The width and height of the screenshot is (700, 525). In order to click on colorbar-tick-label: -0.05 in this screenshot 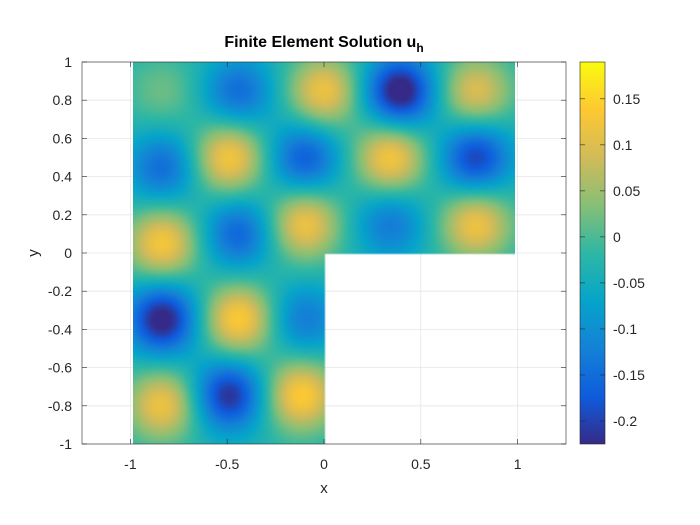, I will do `click(629, 283)`.